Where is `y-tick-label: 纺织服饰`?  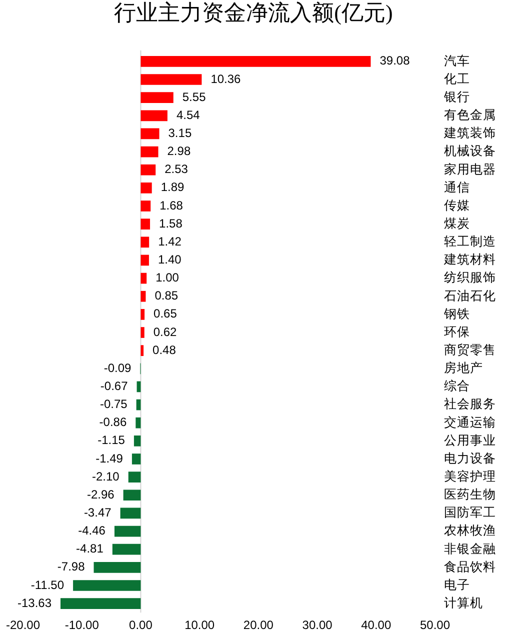 y-tick-label: 纺织服饰 is located at coordinates (470, 277).